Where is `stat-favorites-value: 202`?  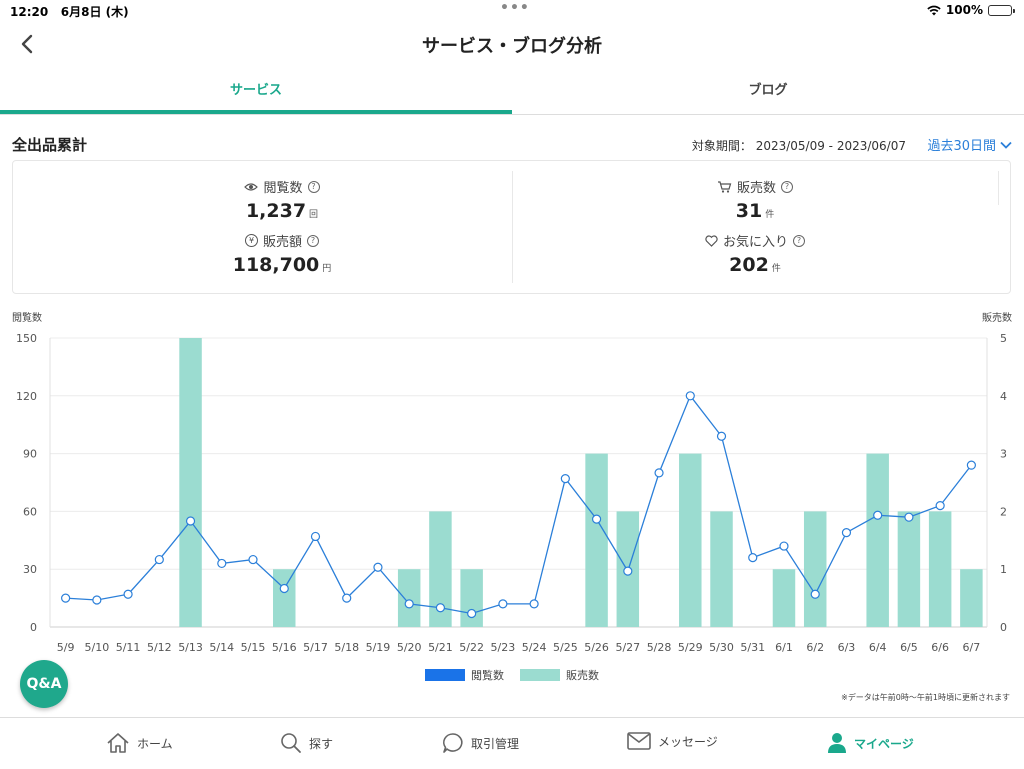 stat-favorites-value: 202 is located at coordinates (749, 265).